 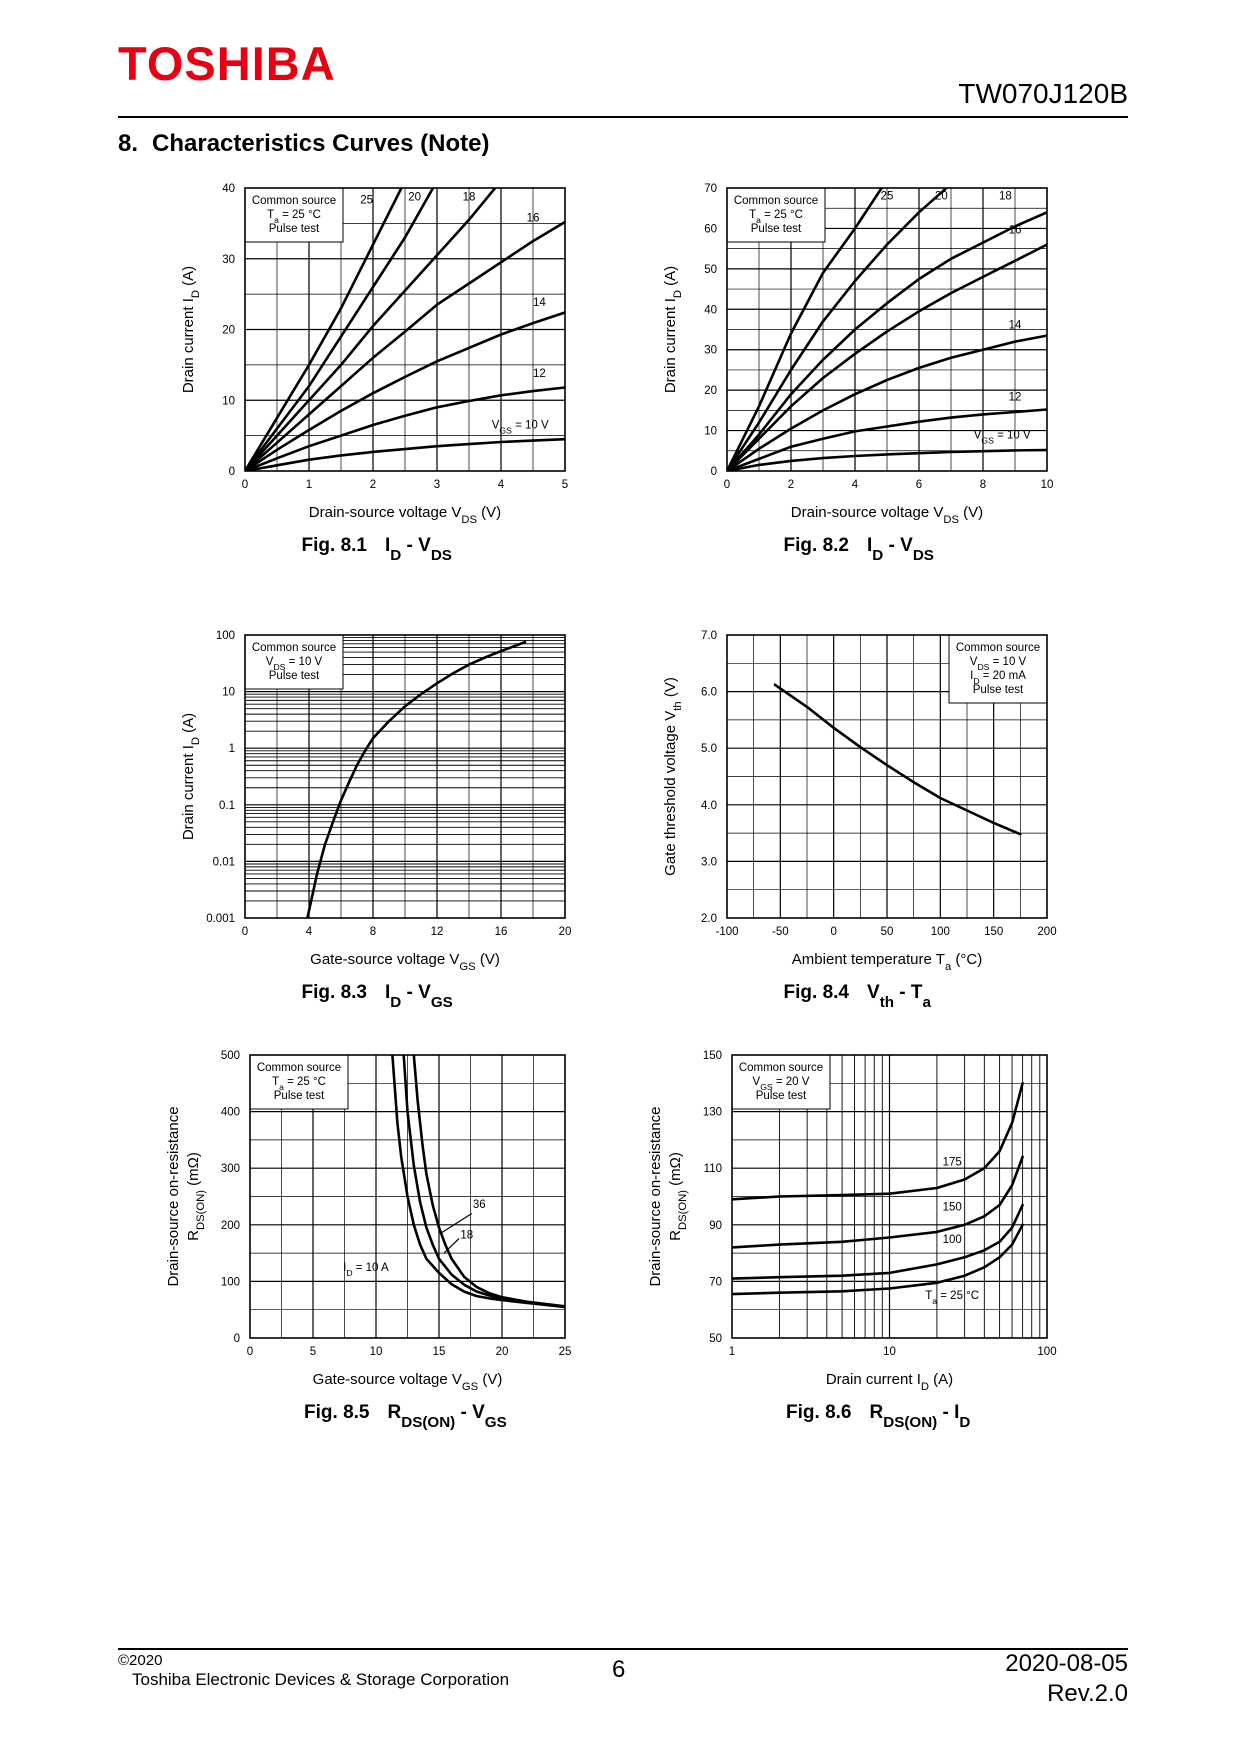 I want to click on y-tick-label: 7.0, so click(x=709, y=636).